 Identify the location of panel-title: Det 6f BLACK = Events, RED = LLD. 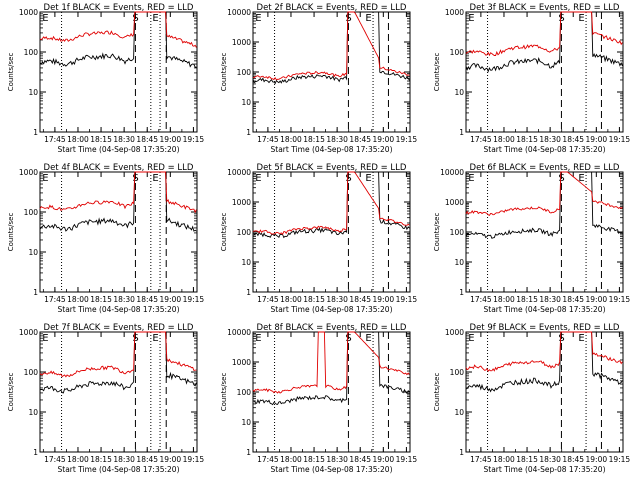
(545, 168).